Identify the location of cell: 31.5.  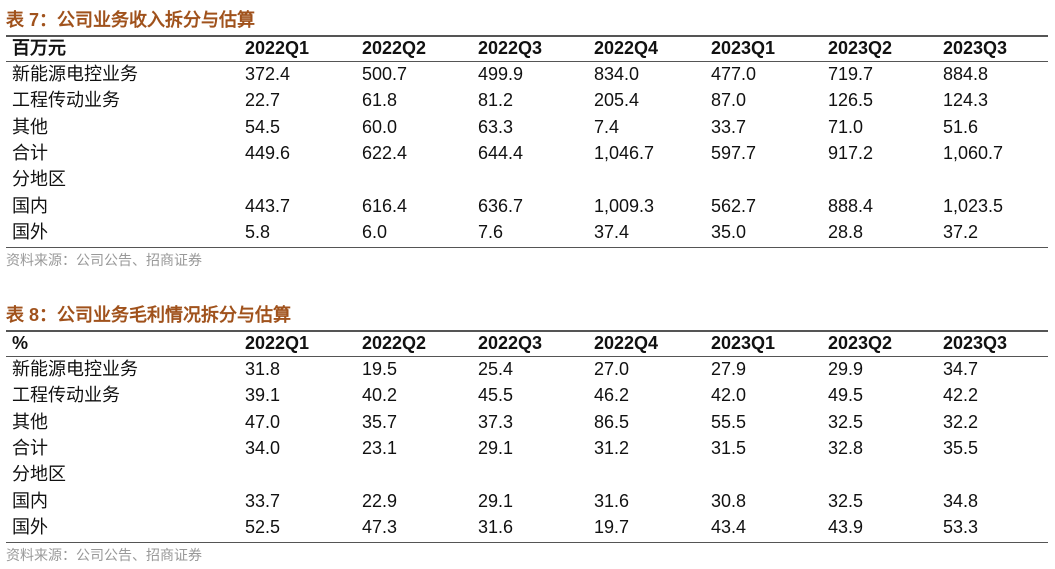
(729, 447).